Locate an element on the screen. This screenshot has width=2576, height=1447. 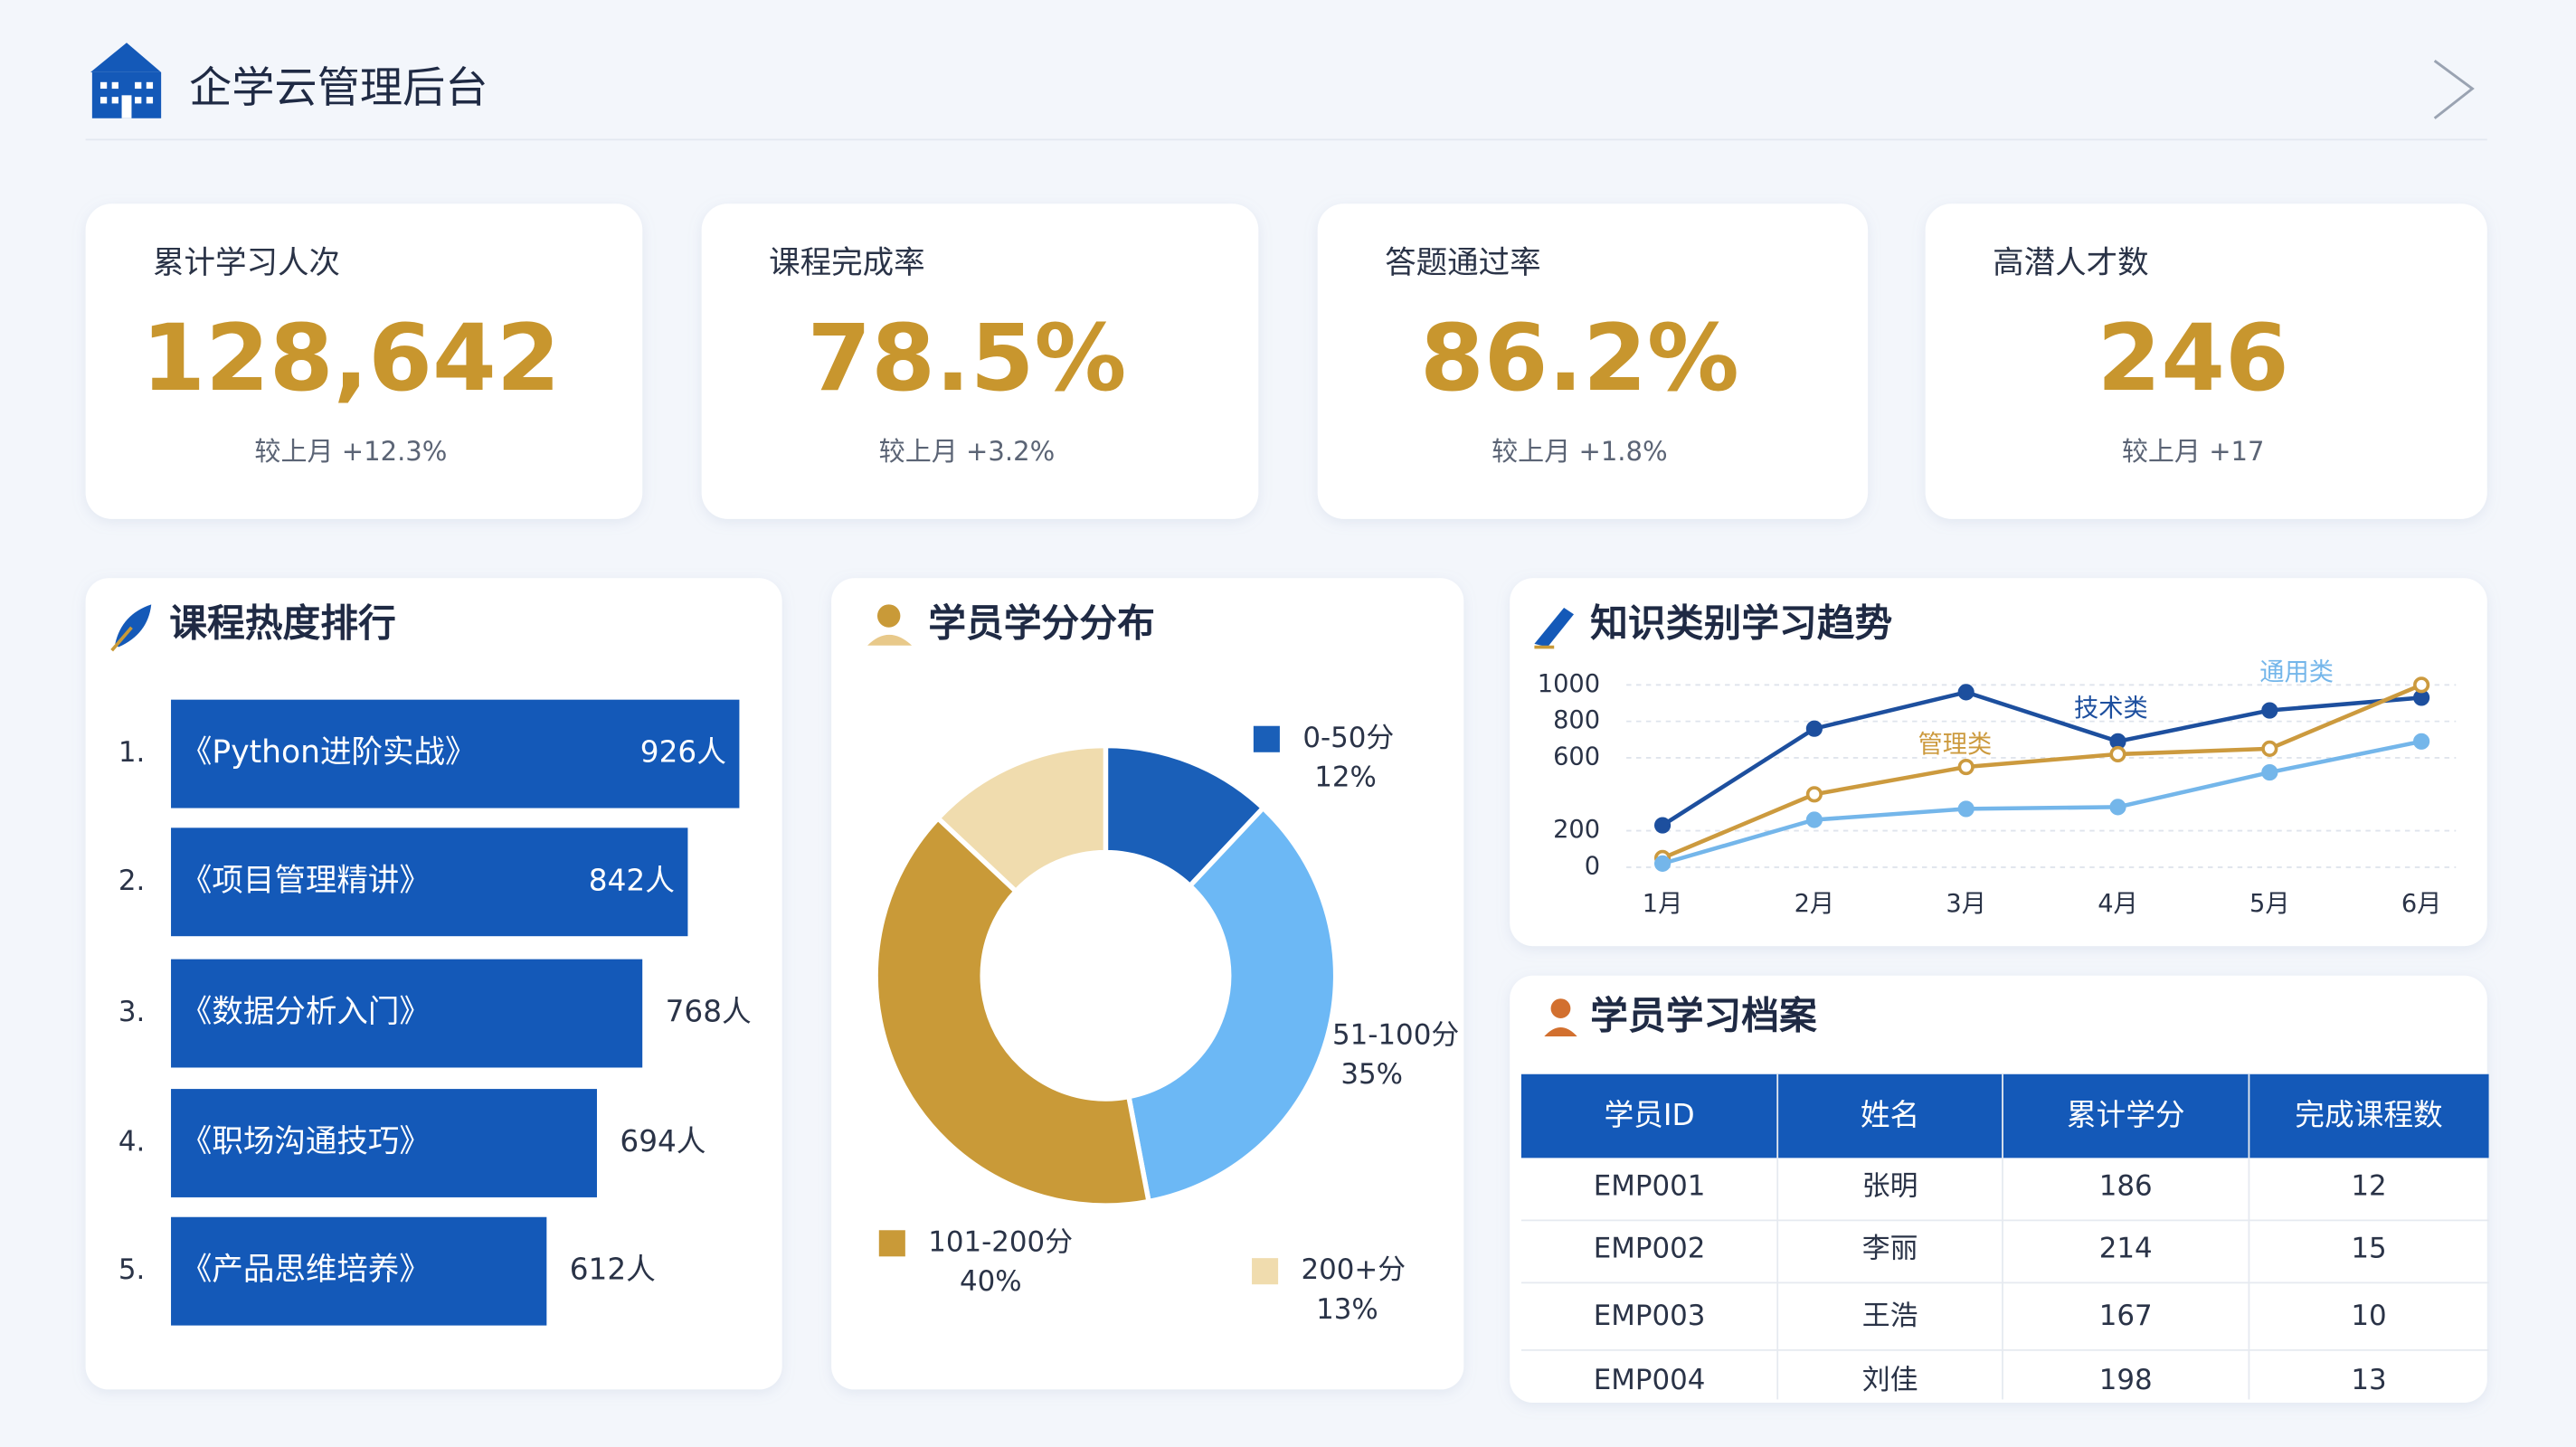
kpi-value: 78.5% is located at coordinates (967, 358).